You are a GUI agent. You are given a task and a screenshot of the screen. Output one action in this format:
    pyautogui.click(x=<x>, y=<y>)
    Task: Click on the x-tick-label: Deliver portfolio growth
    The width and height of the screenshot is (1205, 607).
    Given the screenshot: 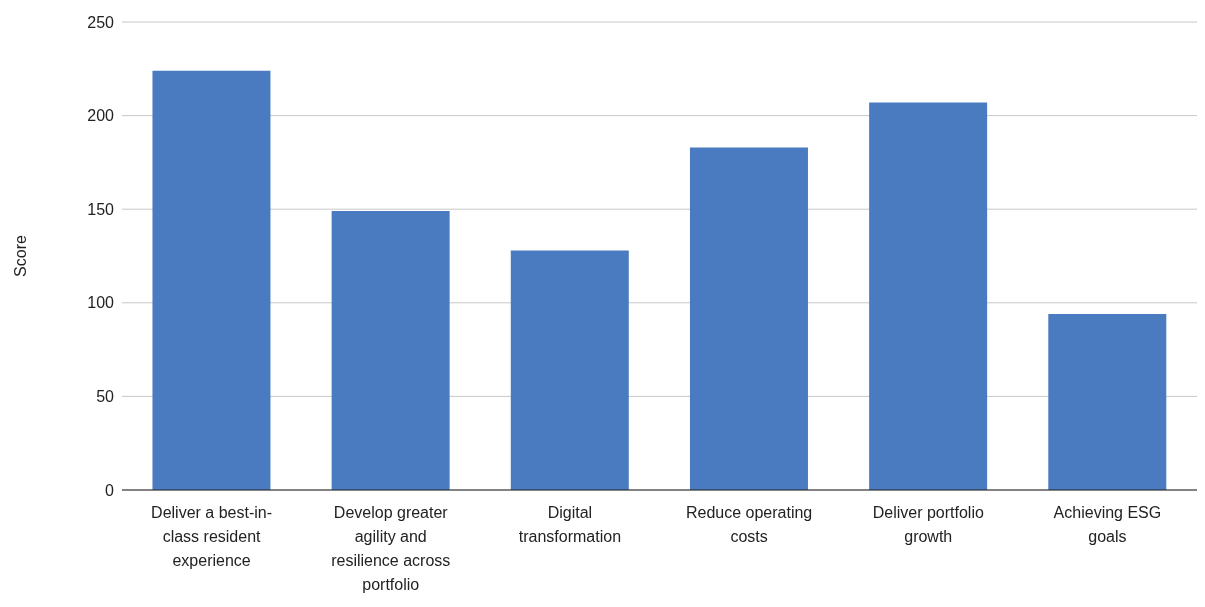 What is the action you would take?
    pyautogui.click(x=928, y=524)
    